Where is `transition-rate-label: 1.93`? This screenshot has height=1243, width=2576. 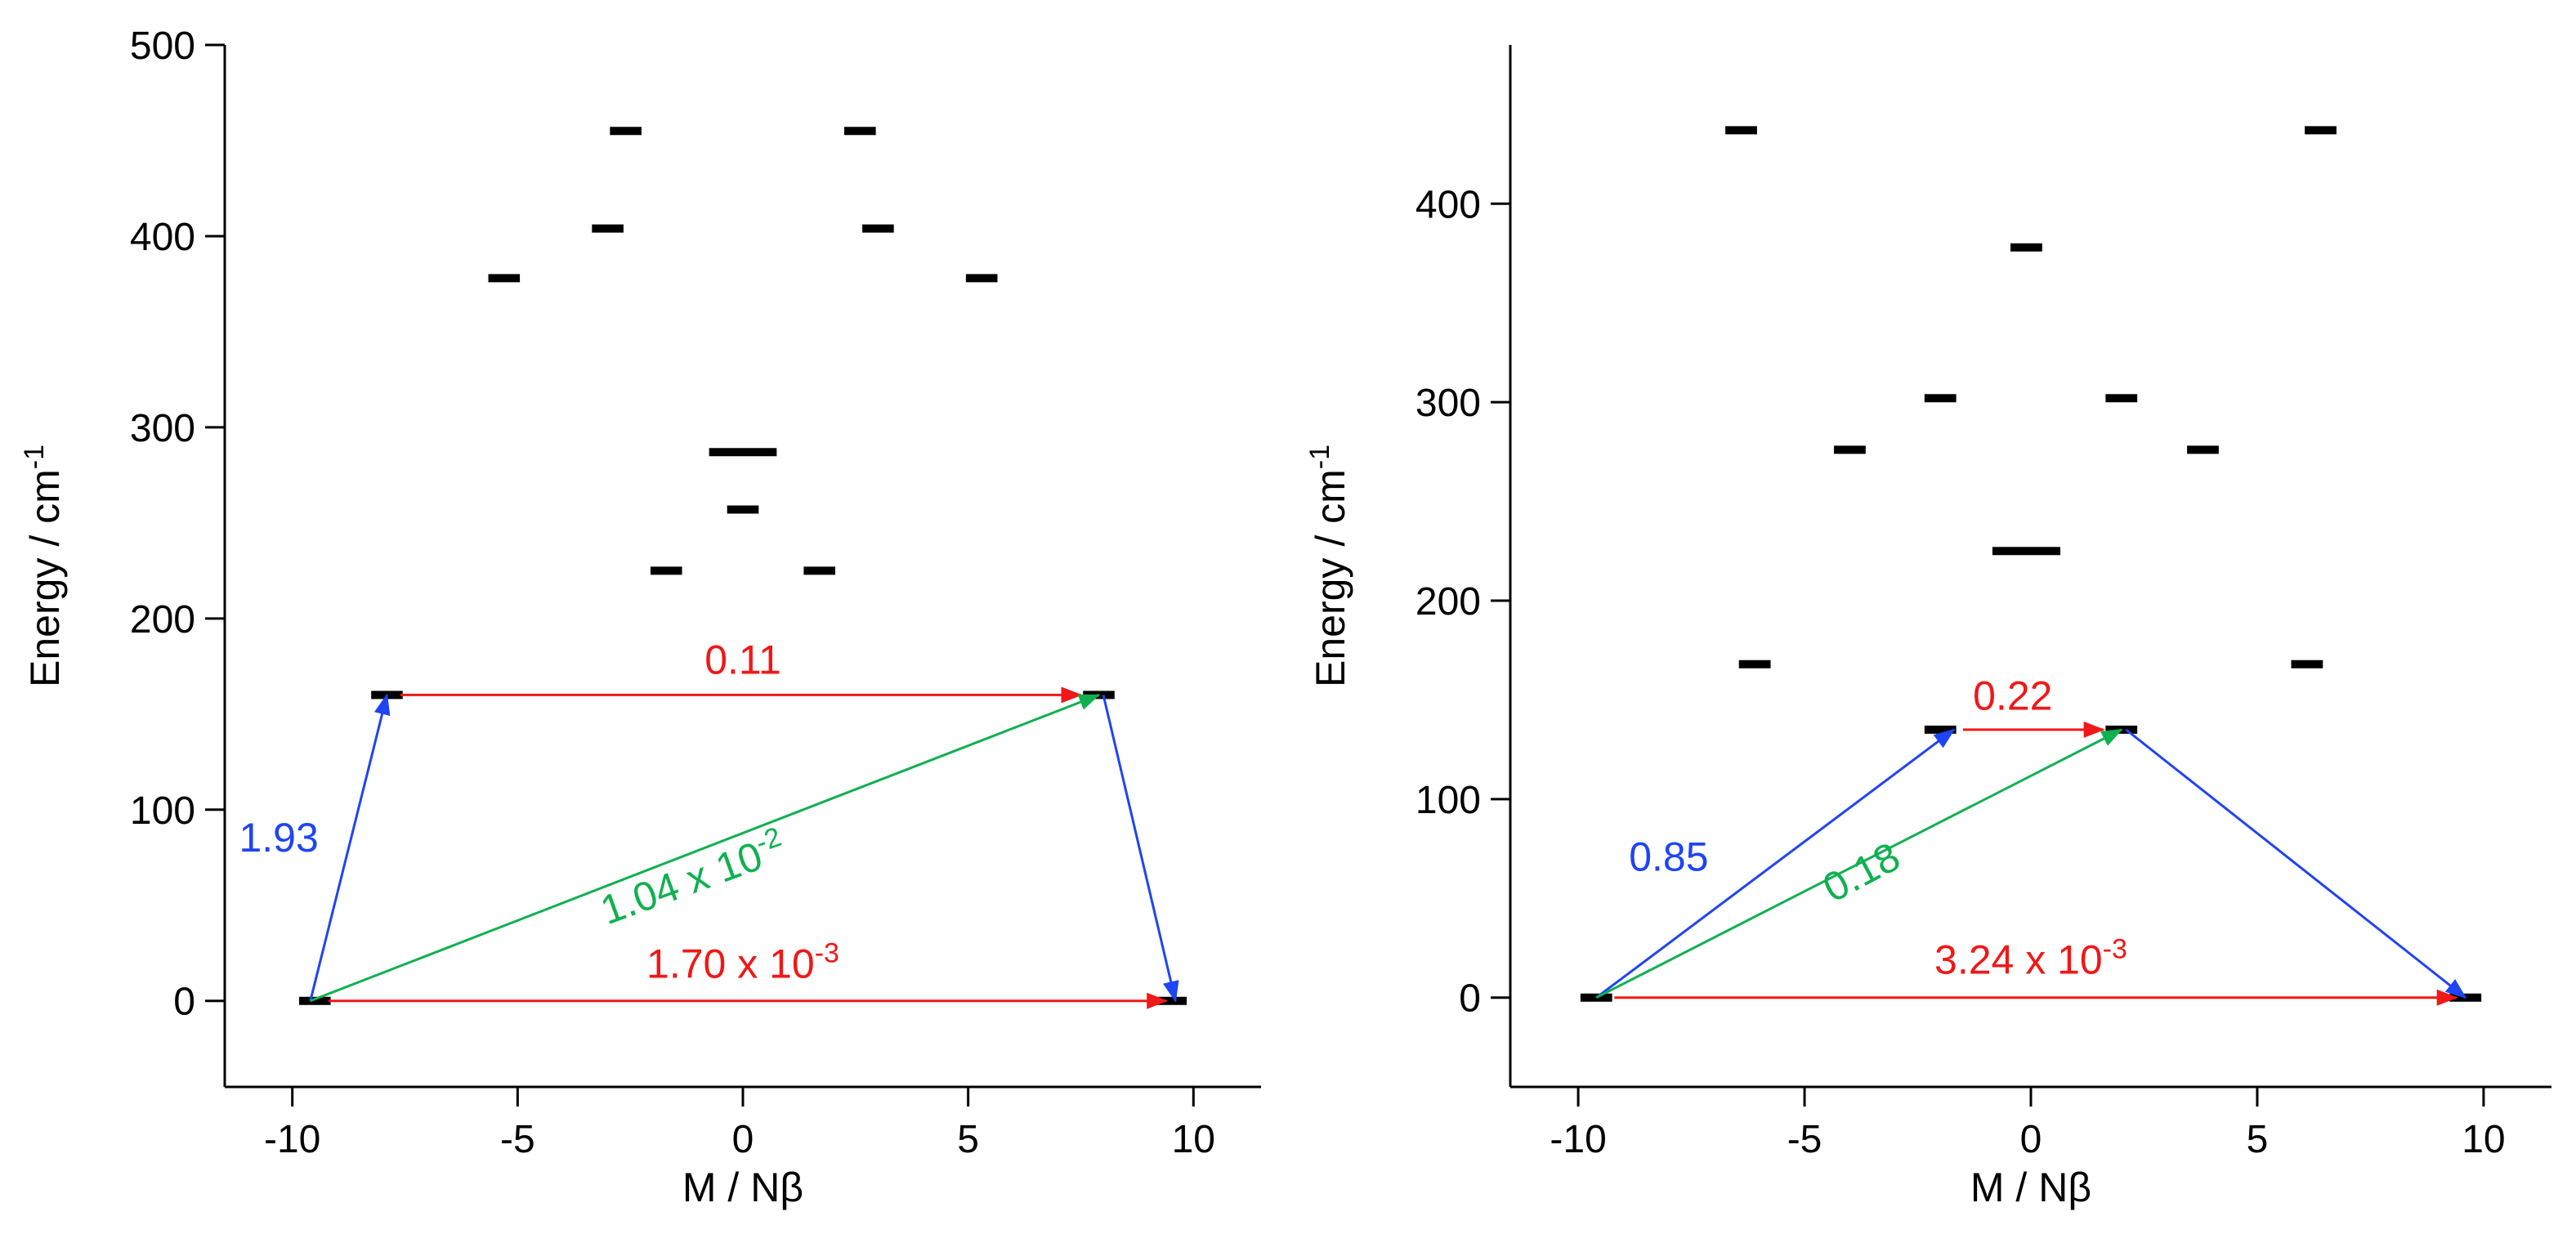
transition-rate-label: 1.93 is located at coordinates (278, 838).